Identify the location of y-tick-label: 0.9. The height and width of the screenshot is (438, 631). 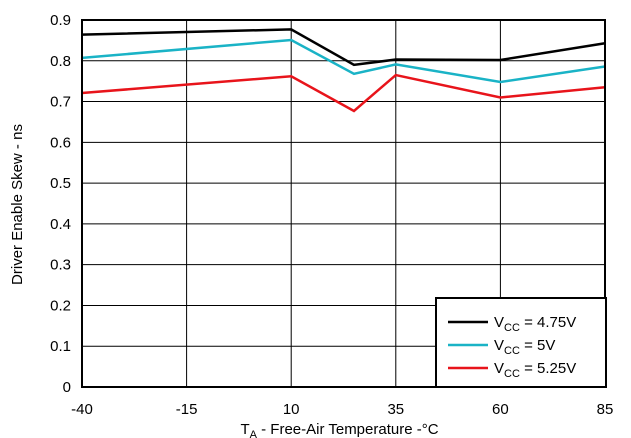
(60, 20).